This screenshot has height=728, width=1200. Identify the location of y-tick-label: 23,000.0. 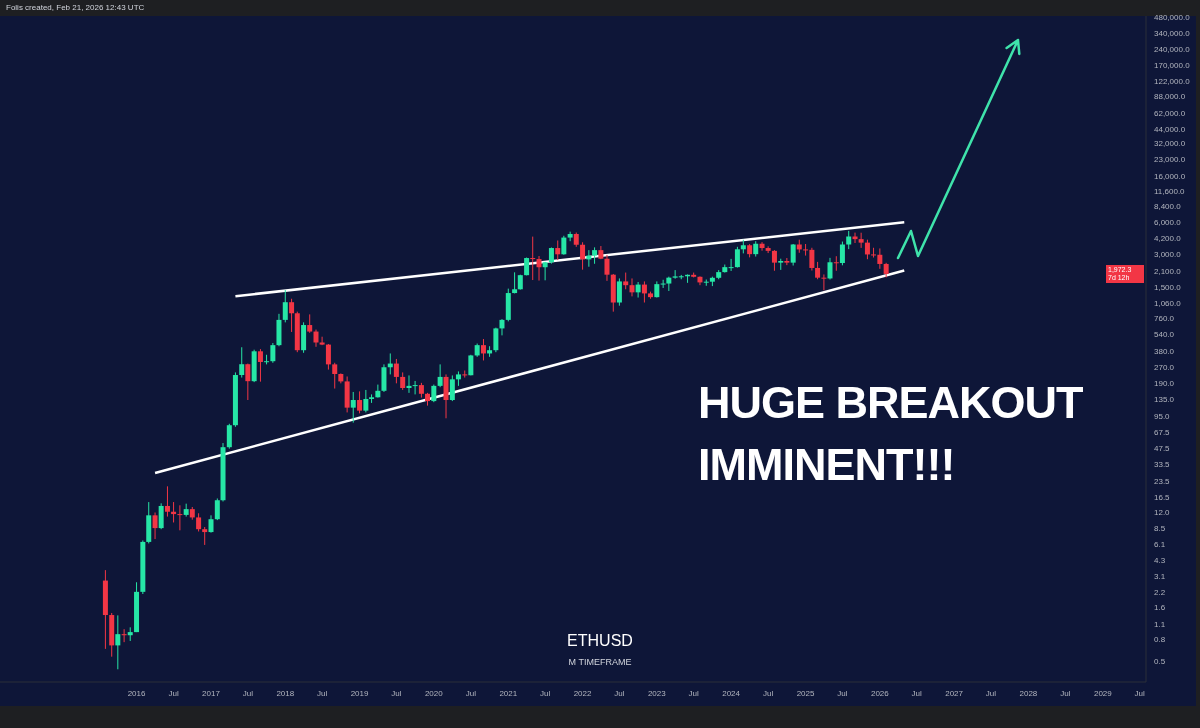
(1170, 159).